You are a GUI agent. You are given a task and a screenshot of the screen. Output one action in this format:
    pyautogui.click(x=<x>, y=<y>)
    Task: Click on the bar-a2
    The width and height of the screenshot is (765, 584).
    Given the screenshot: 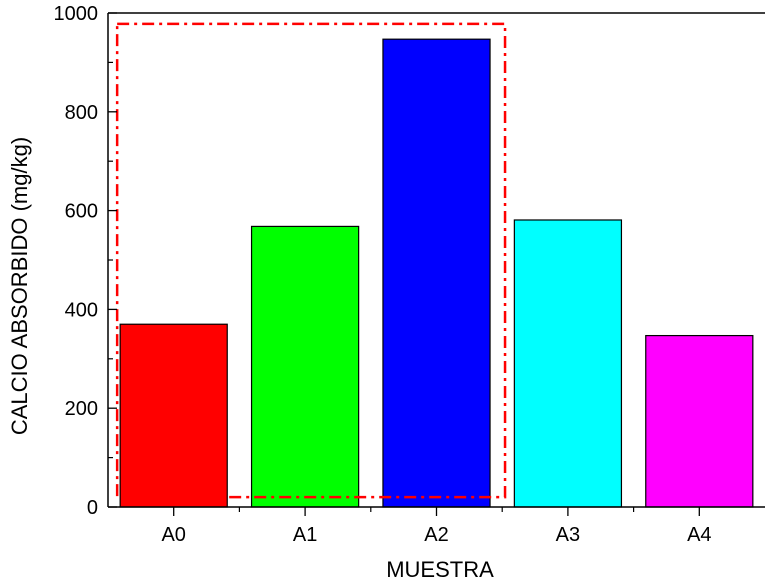 What is the action you would take?
    pyautogui.click(x=436, y=273)
    